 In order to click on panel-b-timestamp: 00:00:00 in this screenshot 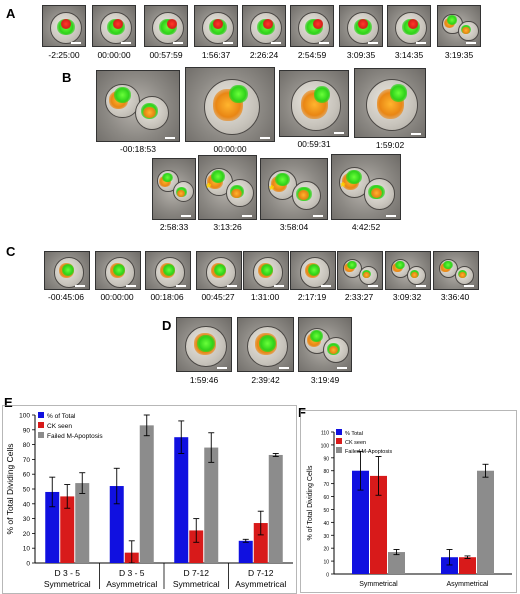, I will do `click(230, 149)`.